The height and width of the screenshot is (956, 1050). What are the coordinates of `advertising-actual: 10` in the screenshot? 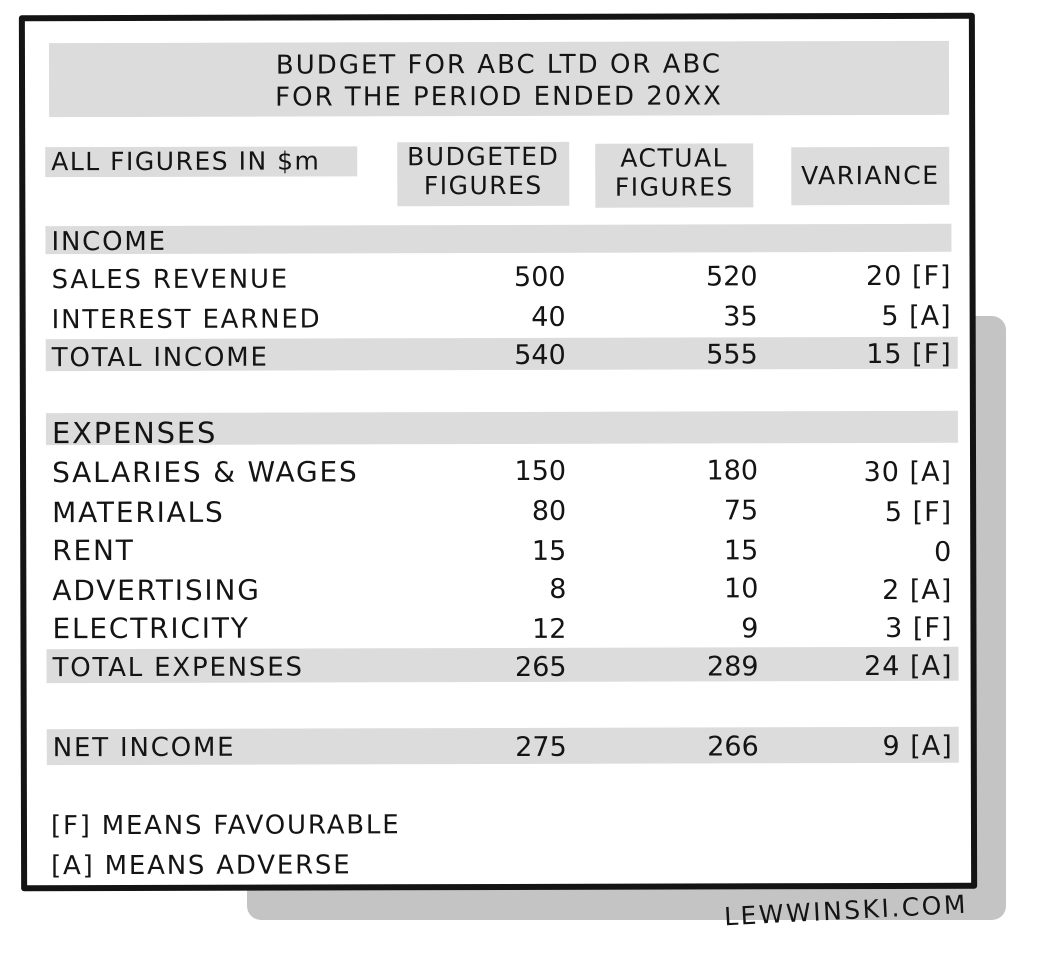 It's located at (741, 589).